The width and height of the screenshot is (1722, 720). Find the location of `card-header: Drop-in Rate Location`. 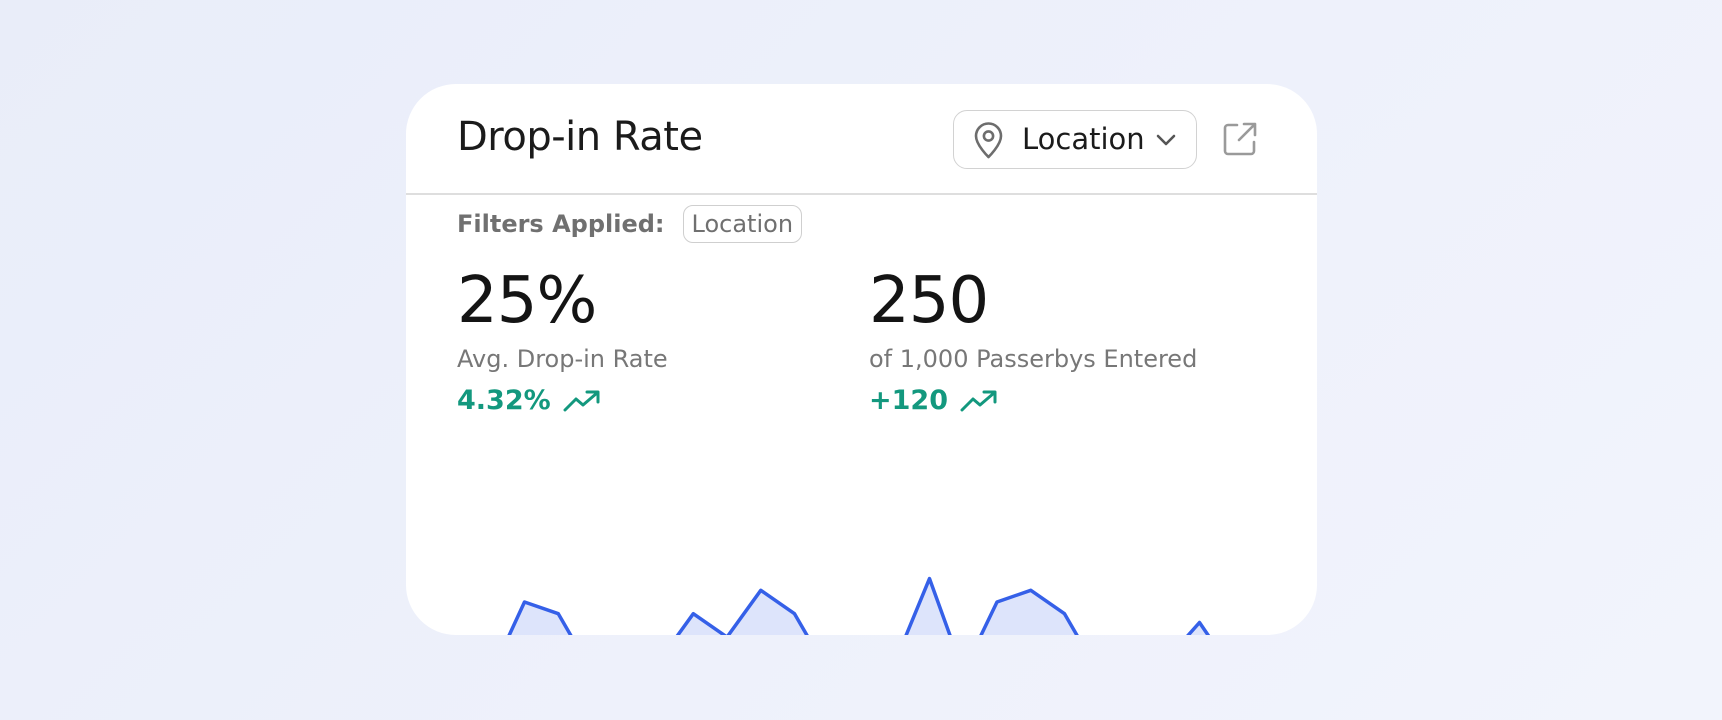

card-header: Drop-in Rate Location is located at coordinates (861, 139).